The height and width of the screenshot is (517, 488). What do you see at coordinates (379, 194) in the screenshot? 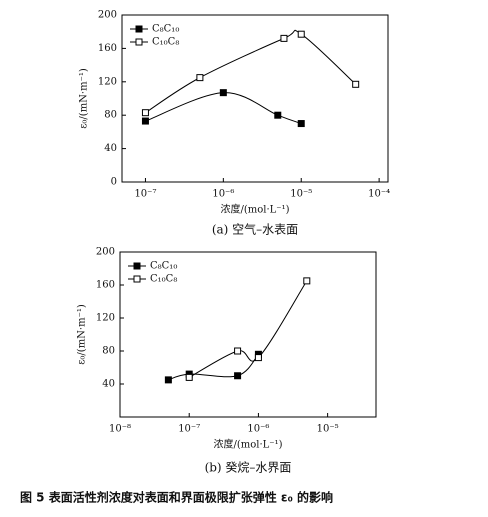
I see `x-tick-label: 10⁻⁴` at bounding box center [379, 194].